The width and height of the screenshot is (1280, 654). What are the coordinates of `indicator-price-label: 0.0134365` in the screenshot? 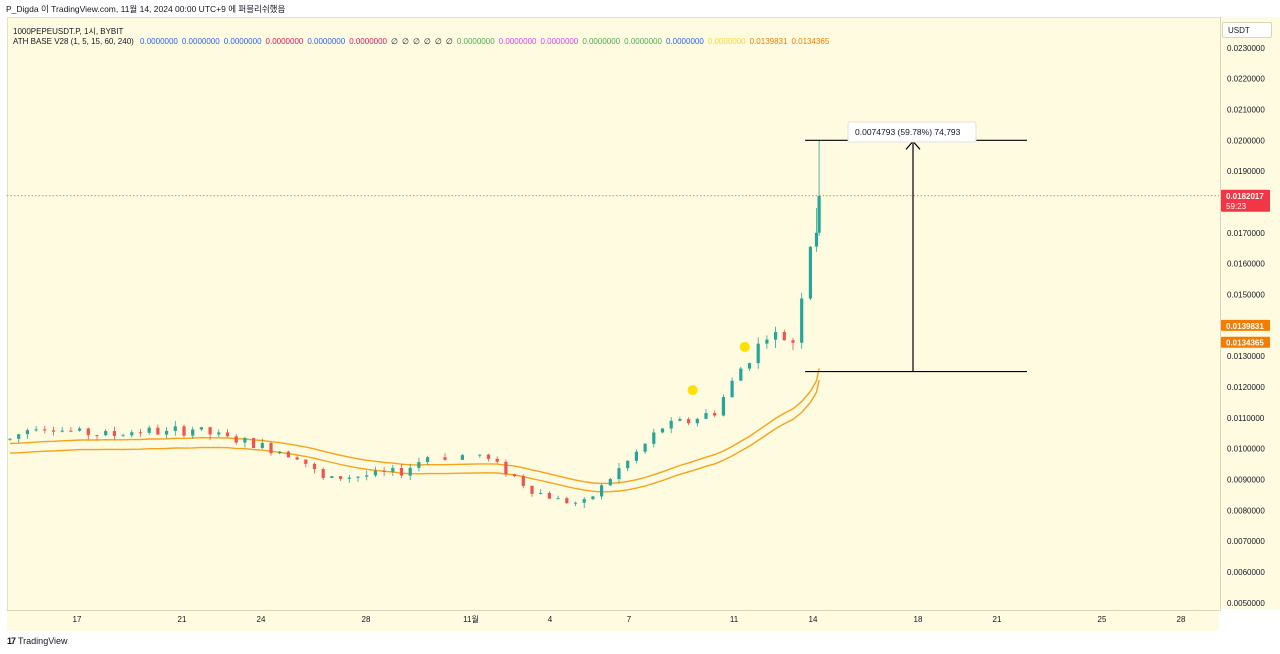 It's located at (1245, 343).